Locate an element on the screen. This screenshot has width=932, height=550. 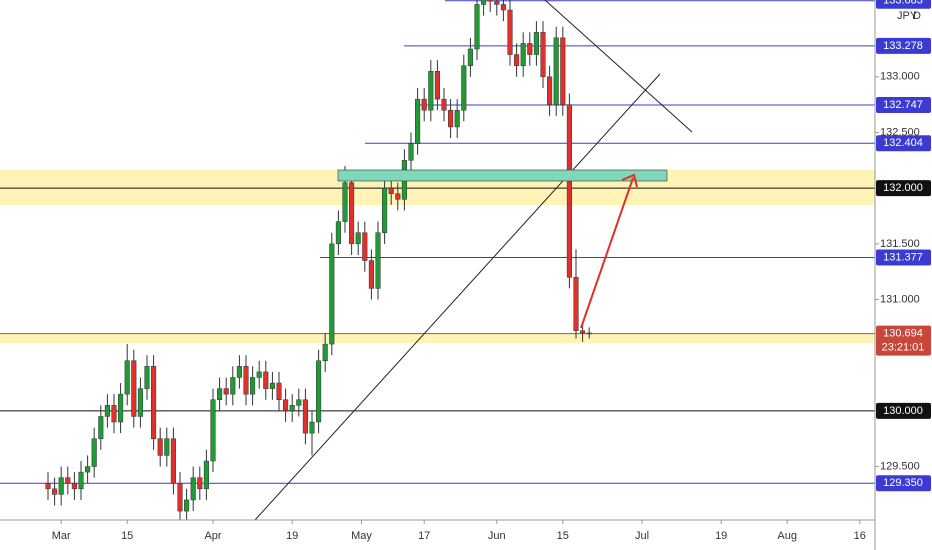
x-tick-label: 19 is located at coordinates (721, 536).